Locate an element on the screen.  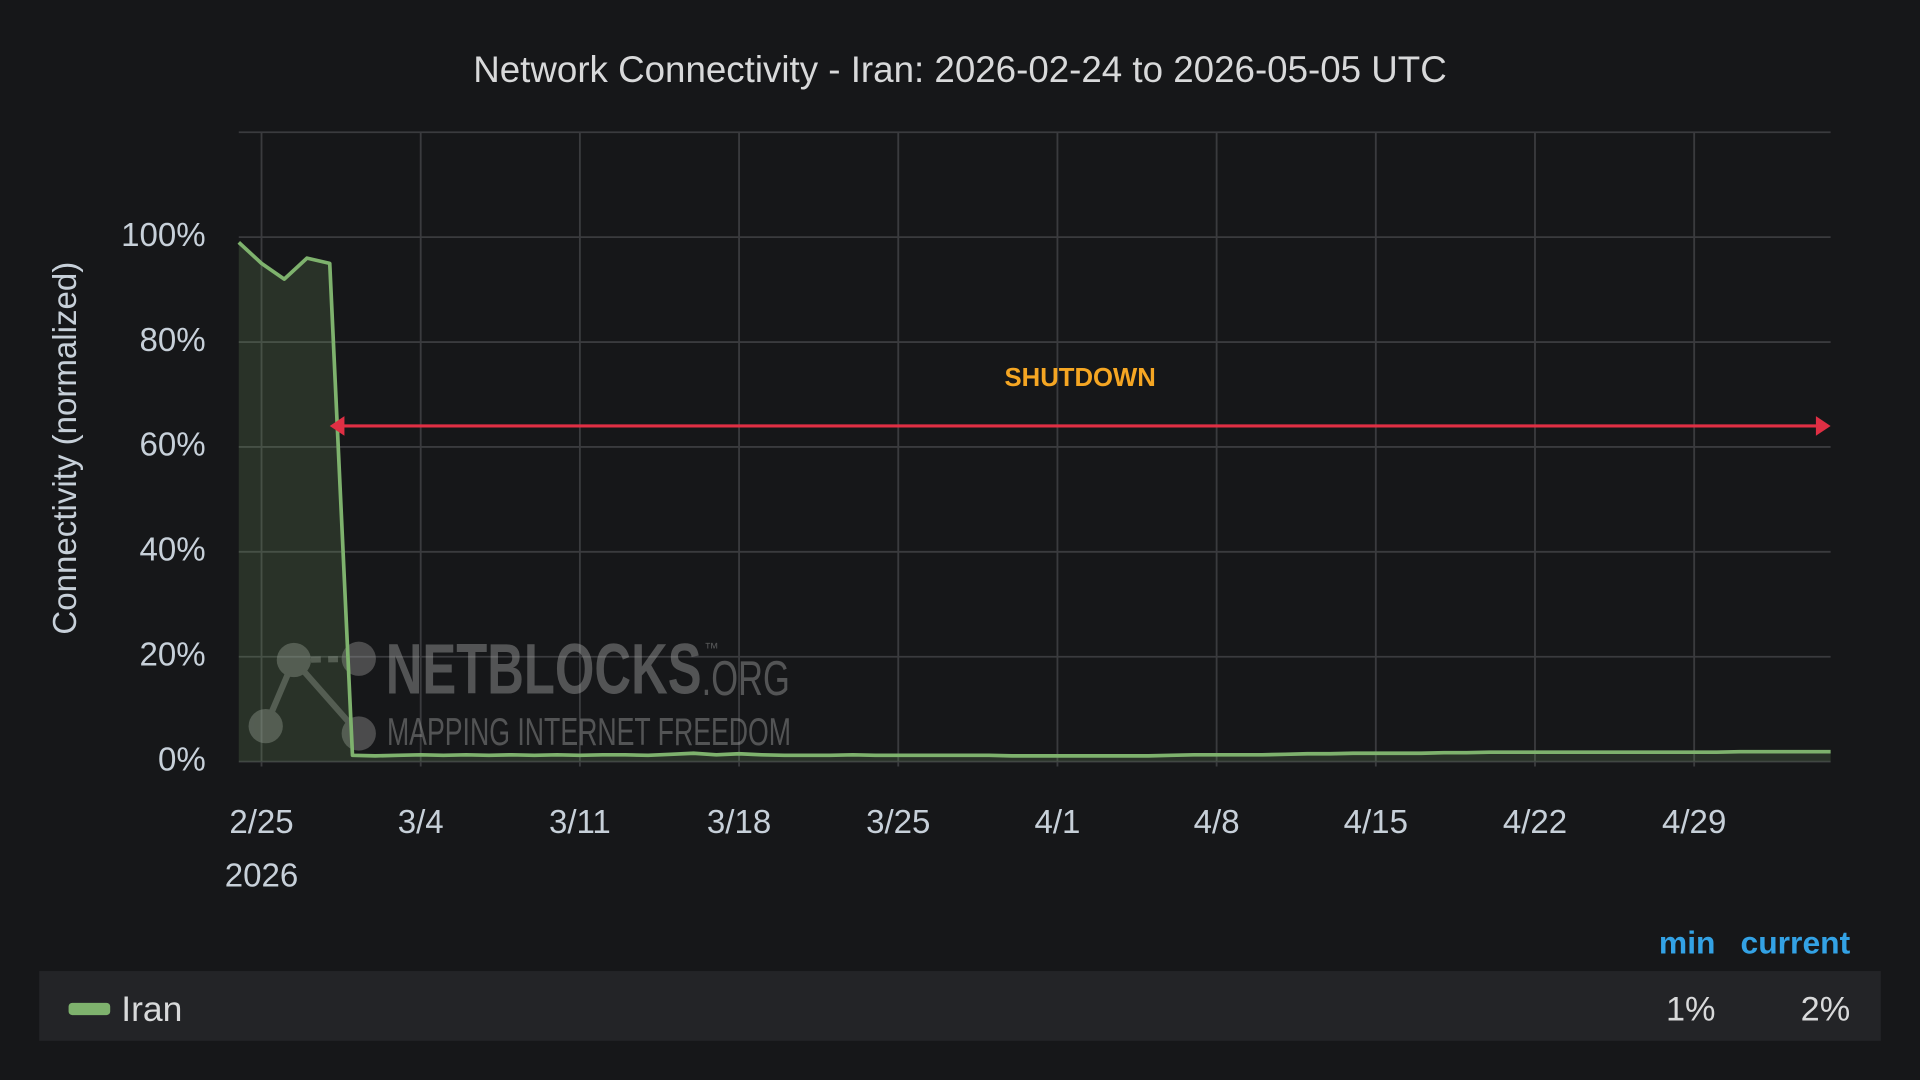
y-tick-label: 20% is located at coordinates (173, 654).